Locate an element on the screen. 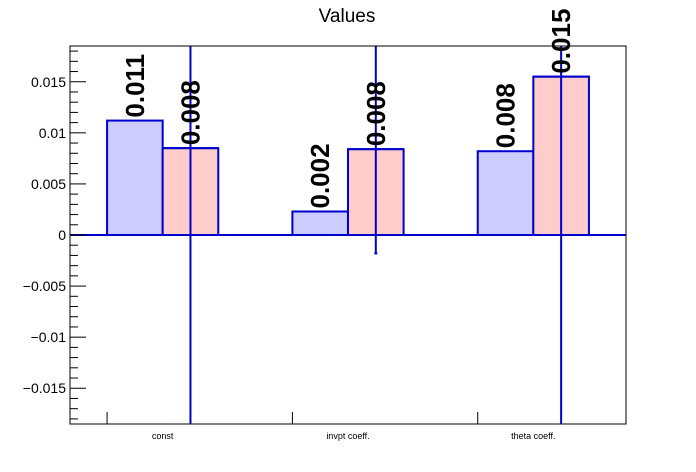 This screenshot has height=472, width=696. y-tick-label: 0 is located at coordinates (62, 235).